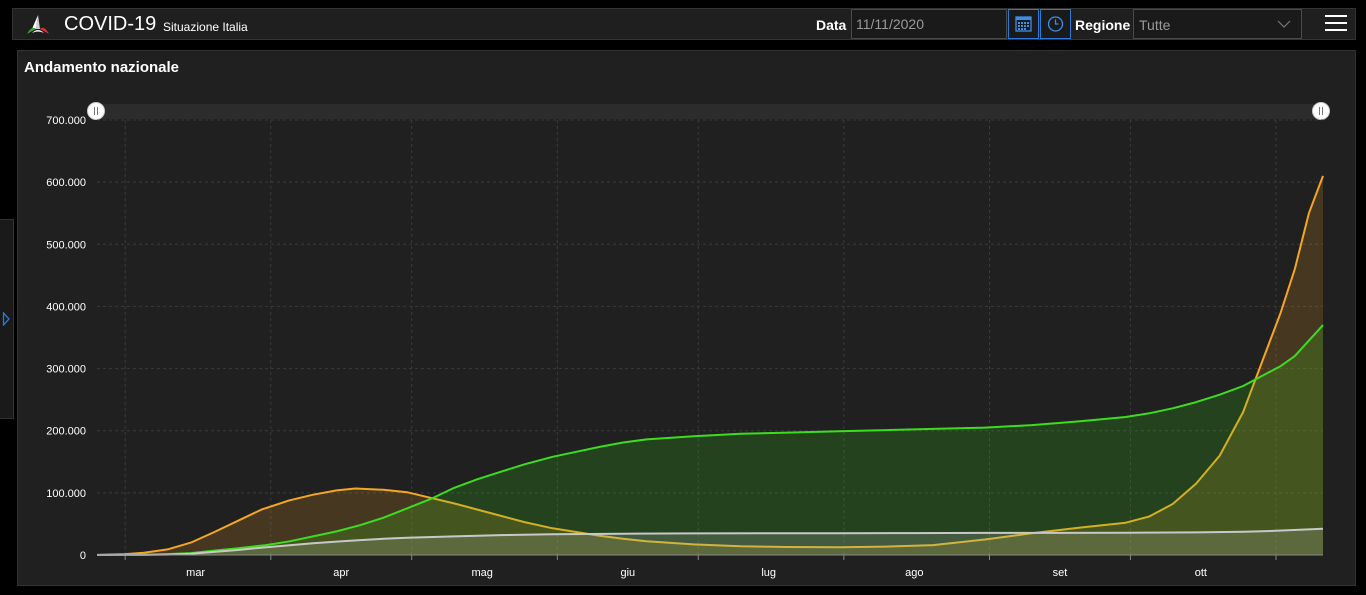 The height and width of the screenshot is (595, 1366). What do you see at coordinates (1103, 25) in the screenshot?
I see `region-label: Regione` at bounding box center [1103, 25].